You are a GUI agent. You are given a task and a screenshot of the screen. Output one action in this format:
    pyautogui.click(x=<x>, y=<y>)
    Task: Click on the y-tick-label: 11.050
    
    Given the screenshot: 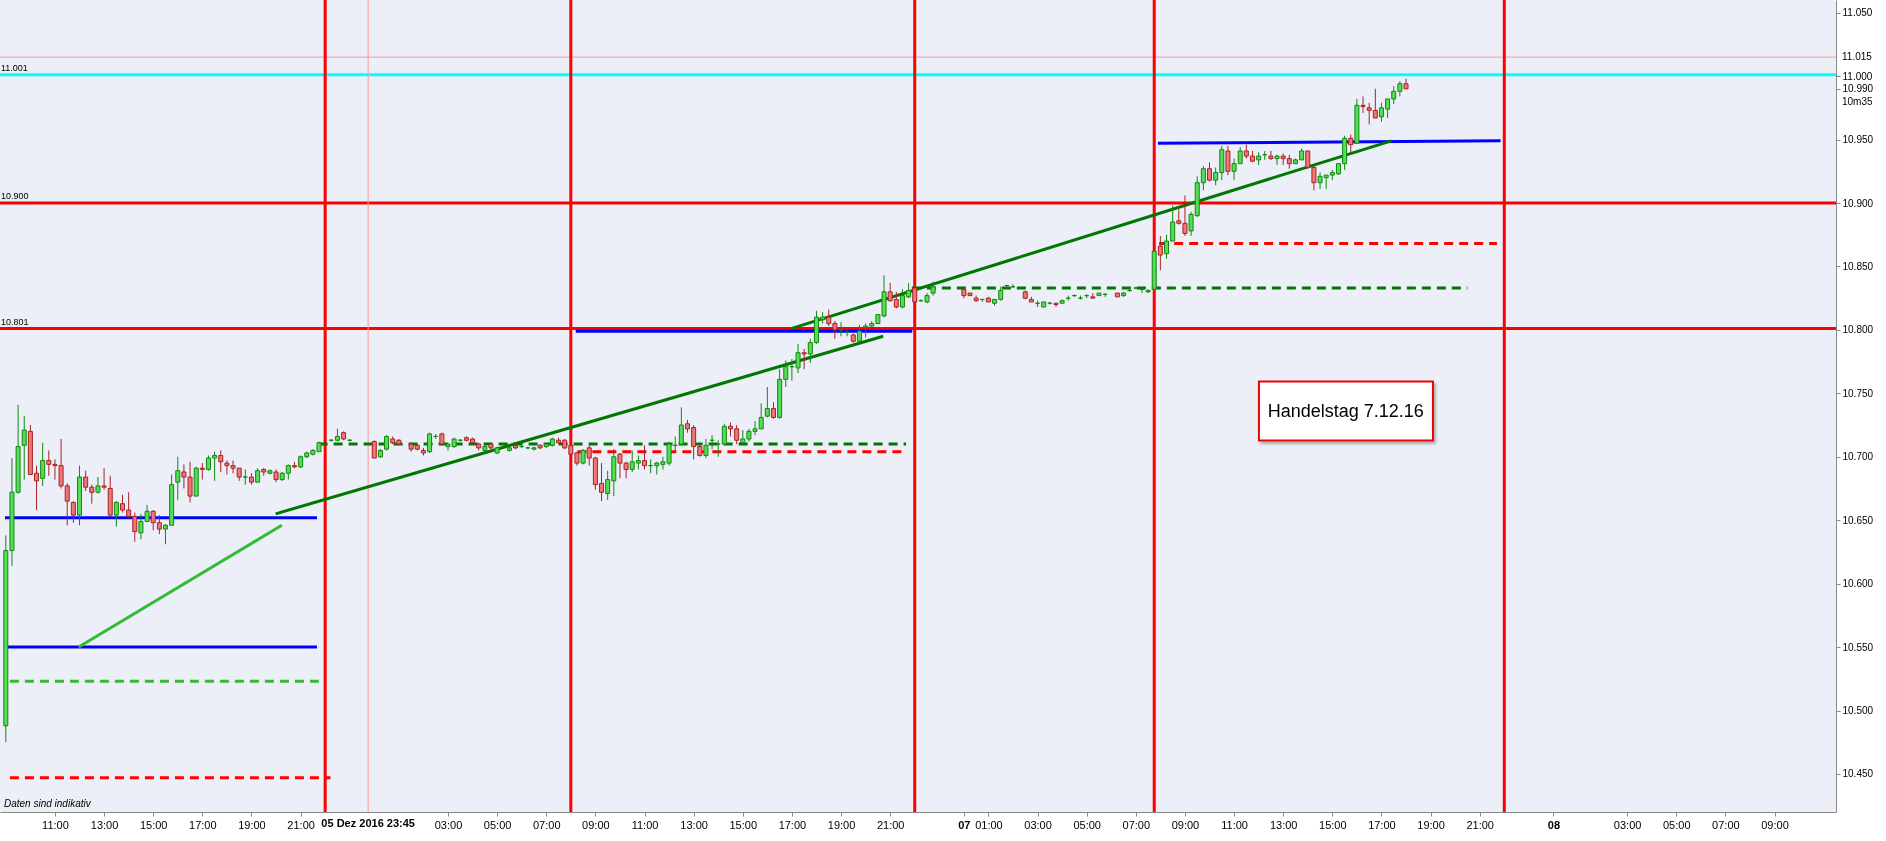 What is the action you would take?
    pyautogui.click(x=1857, y=13)
    